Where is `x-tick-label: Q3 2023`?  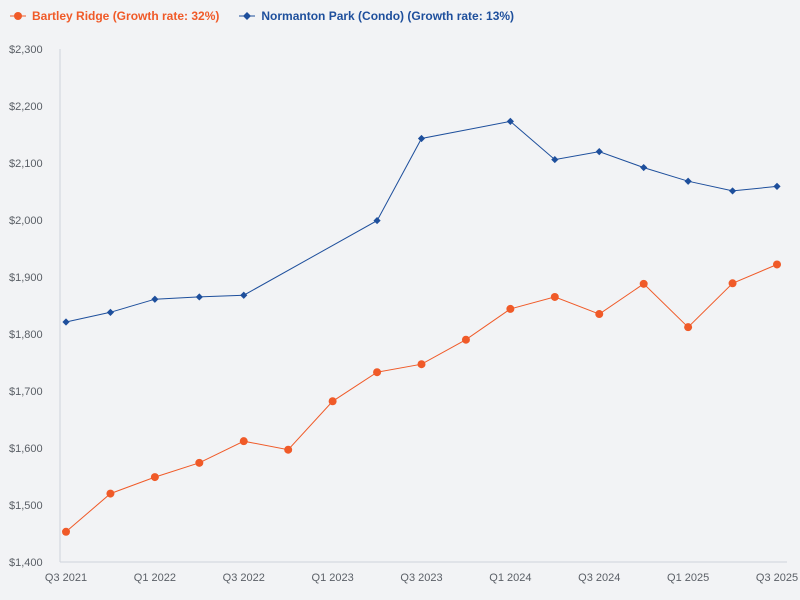 x-tick-label: Q3 2023 is located at coordinates (421, 578).